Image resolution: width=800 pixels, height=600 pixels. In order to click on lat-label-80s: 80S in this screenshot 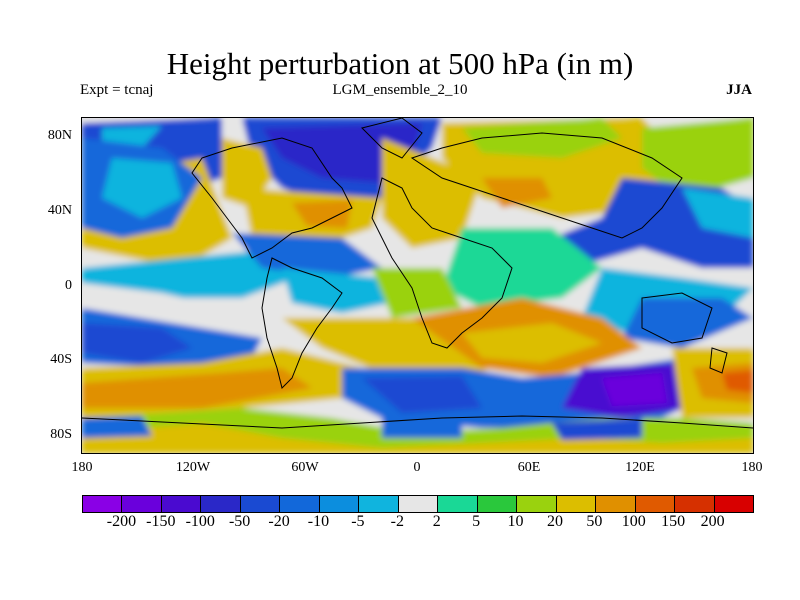, I will do `click(61, 434)`.